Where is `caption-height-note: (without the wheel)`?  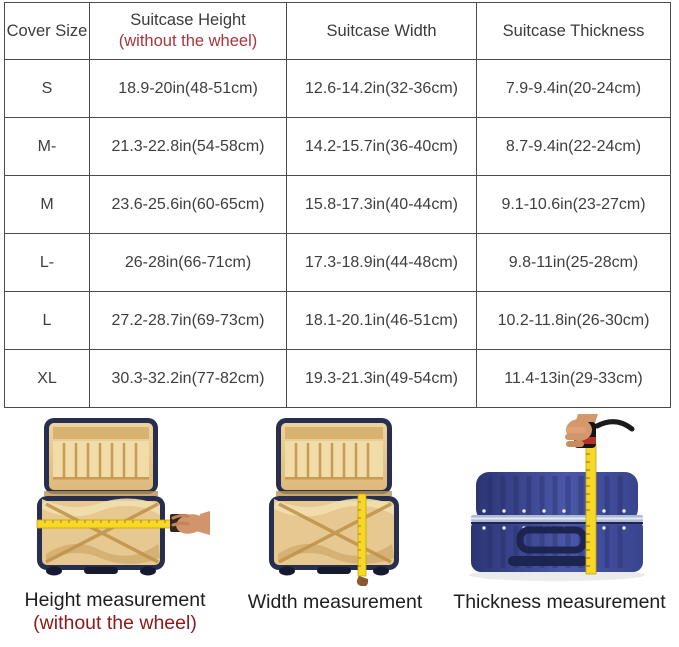
caption-height-note: (without the wheel) is located at coordinates (115, 623).